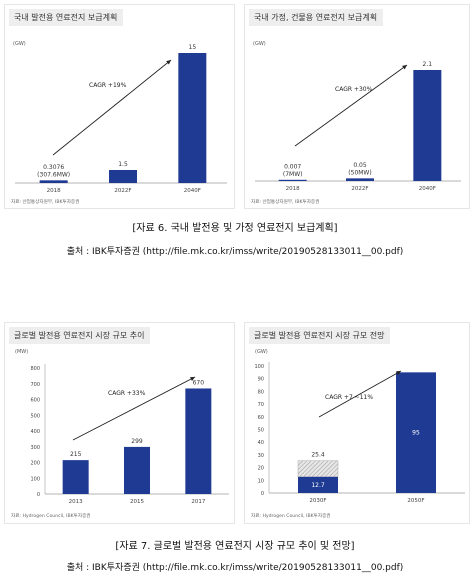  What do you see at coordinates (35, 416) in the screenshot?
I see `y-tick-label: 500` at bounding box center [35, 416].